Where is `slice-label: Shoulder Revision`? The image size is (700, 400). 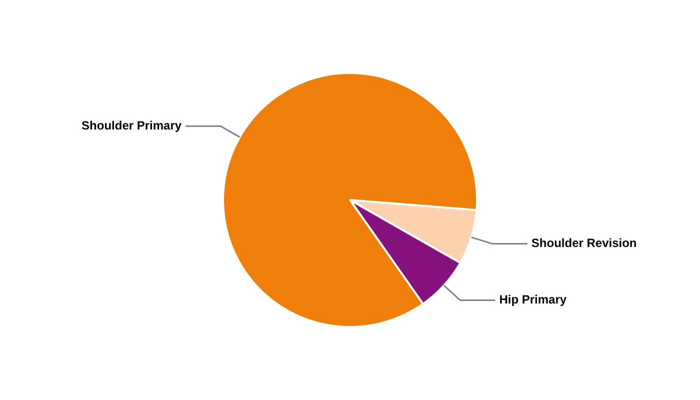
slice-label: Shoulder Revision is located at coordinates (584, 243).